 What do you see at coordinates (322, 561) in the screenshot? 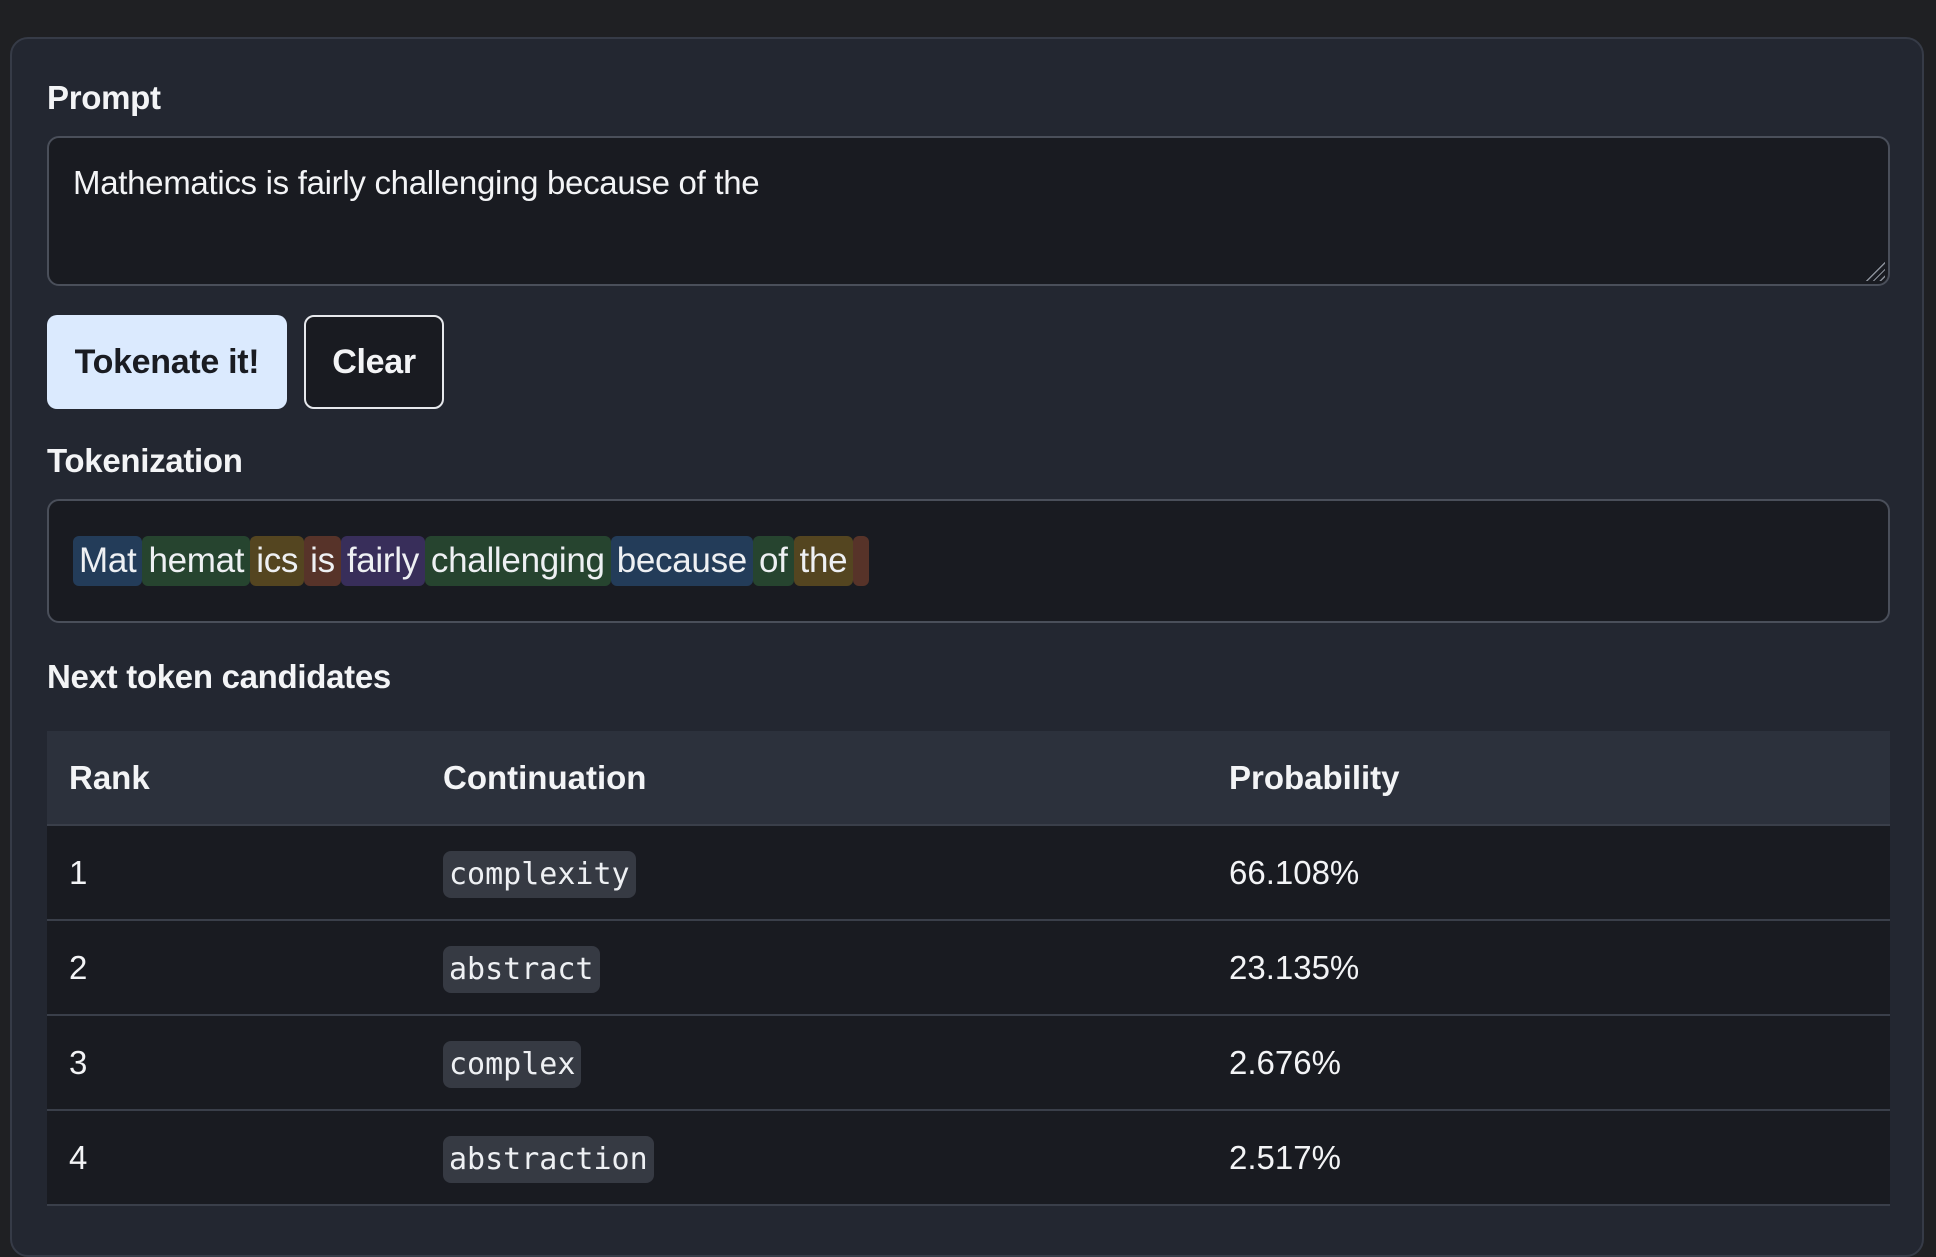
I see `token-chip: is` at bounding box center [322, 561].